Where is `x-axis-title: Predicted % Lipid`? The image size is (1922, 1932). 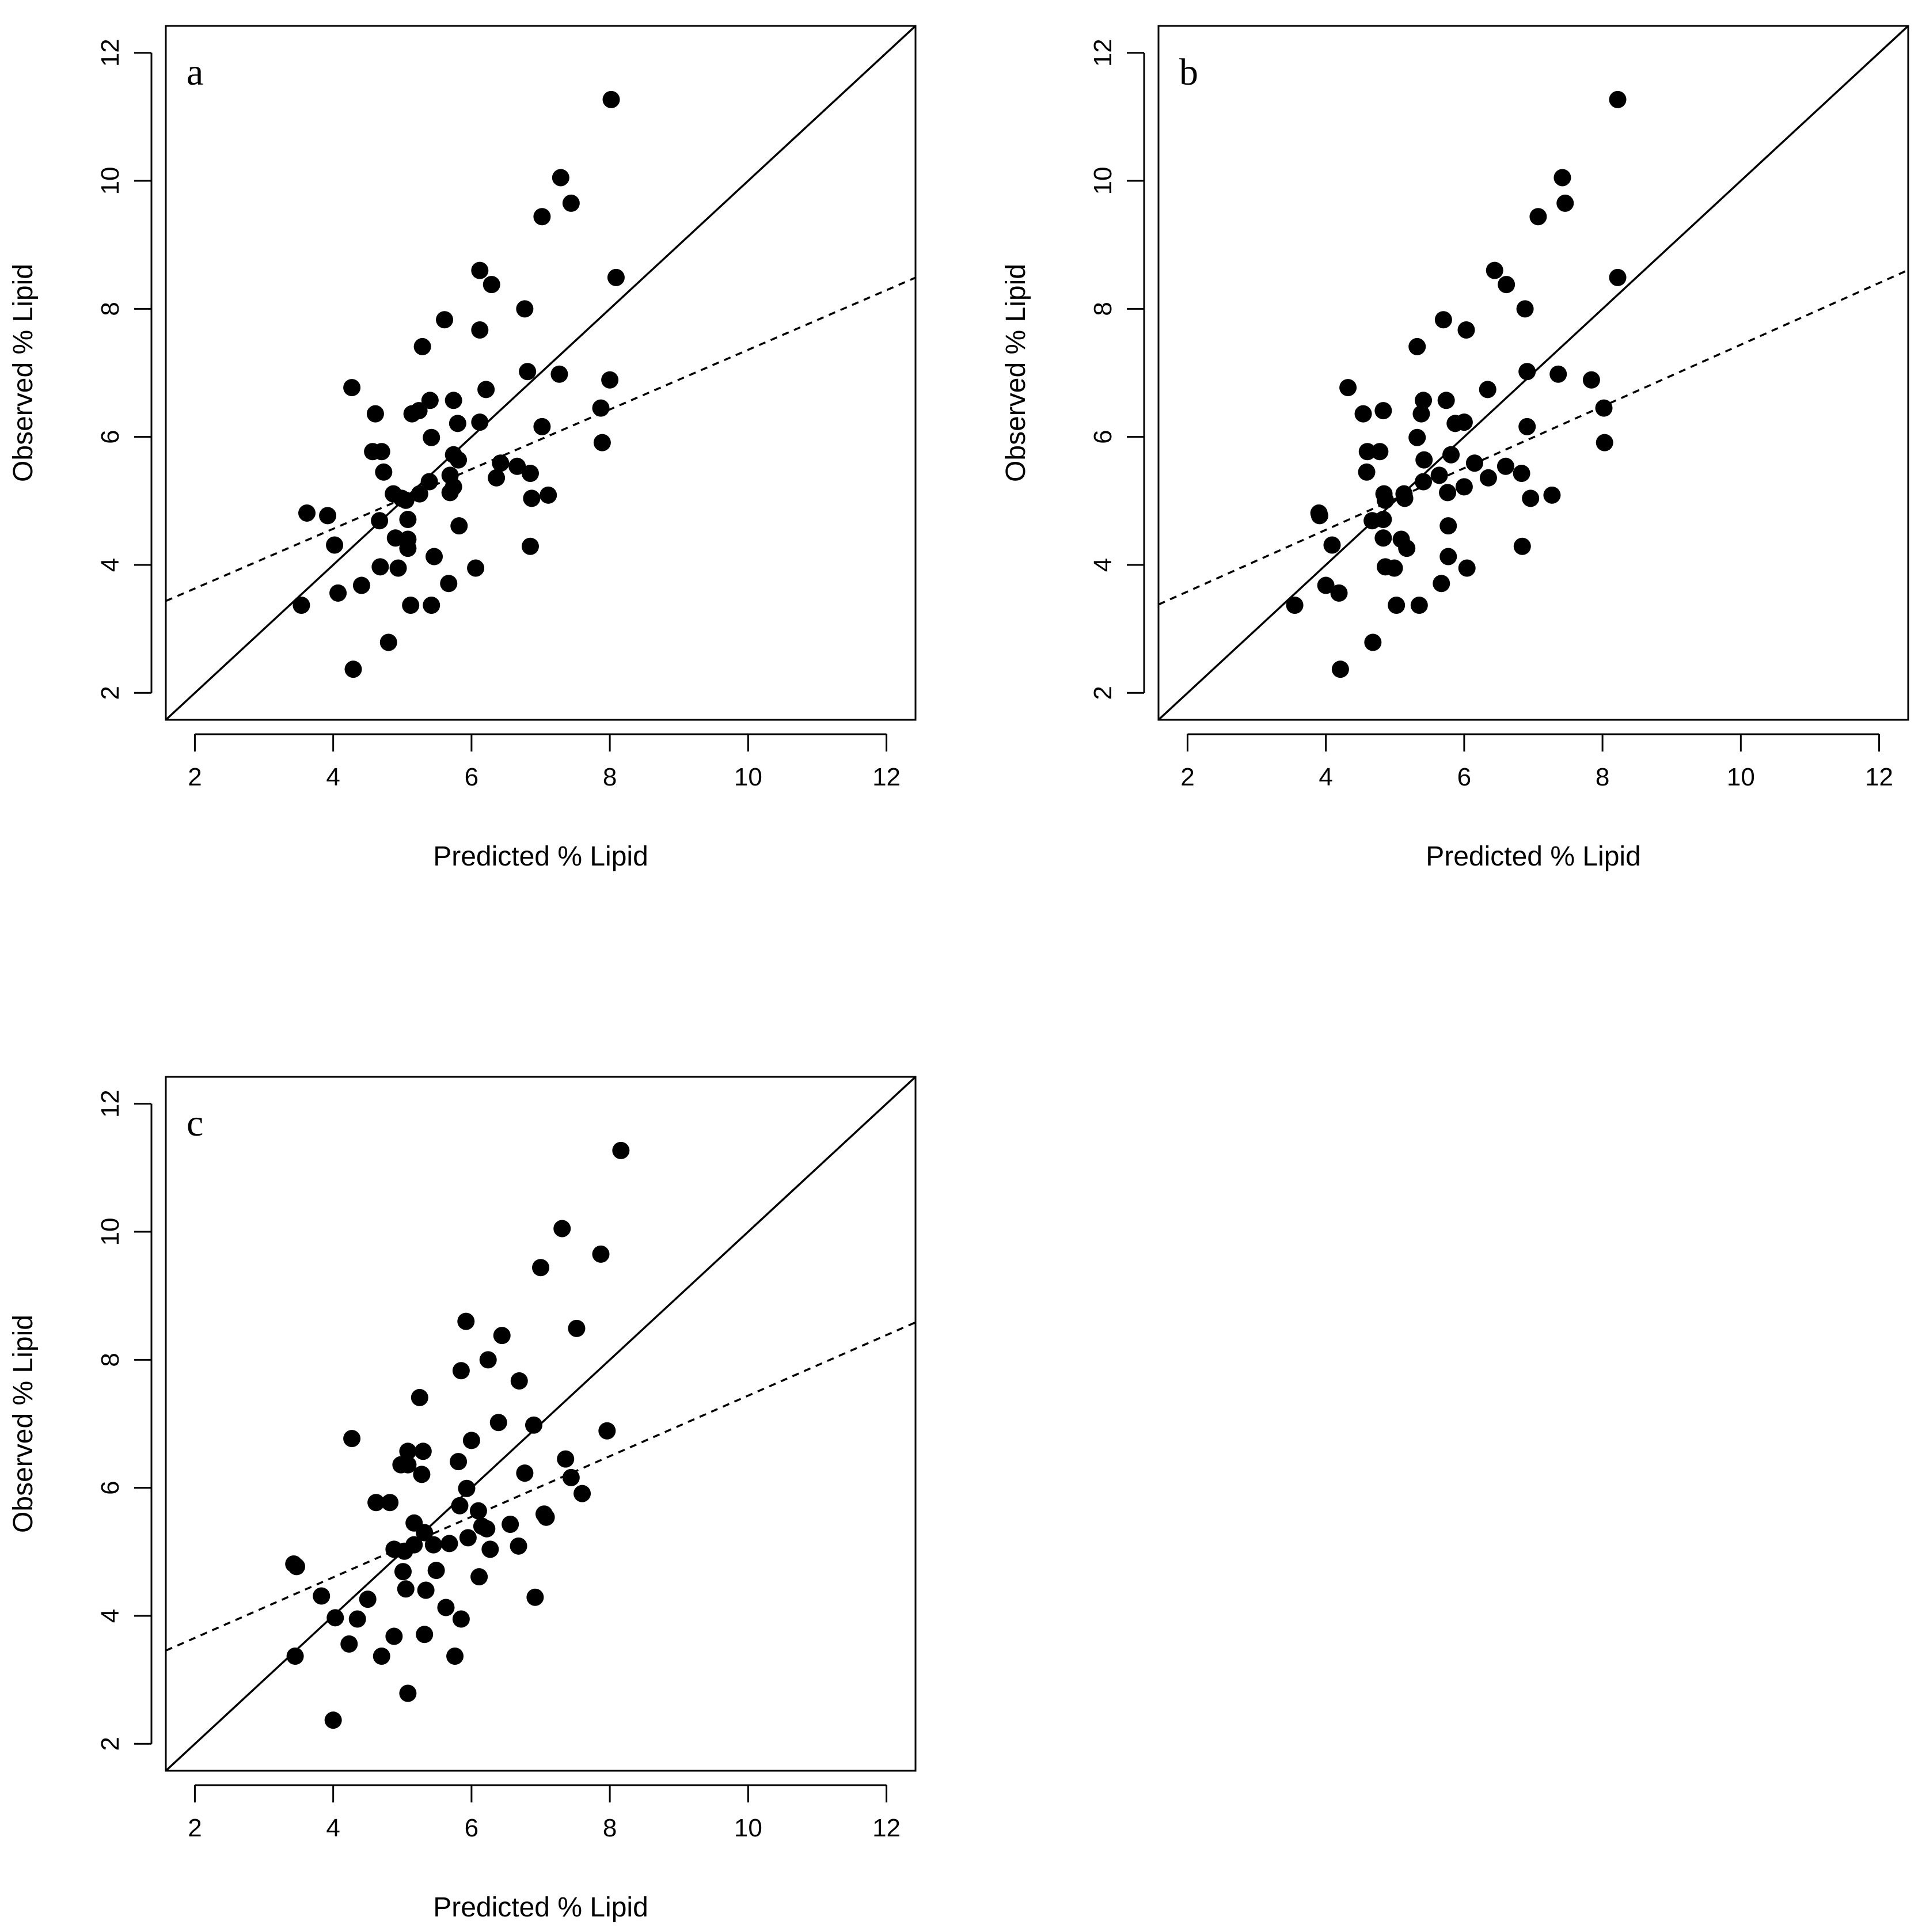 x-axis-title: Predicted % Lipid is located at coordinates (540, 1907).